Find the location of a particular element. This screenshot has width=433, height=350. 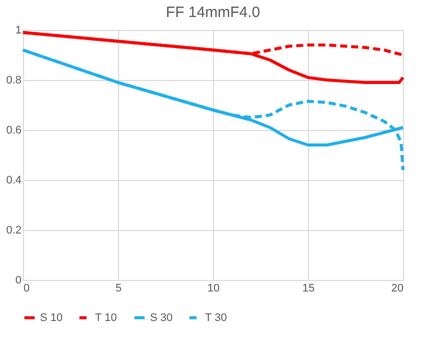

x-tick-label: 15 is located at coordinates (308, 288).